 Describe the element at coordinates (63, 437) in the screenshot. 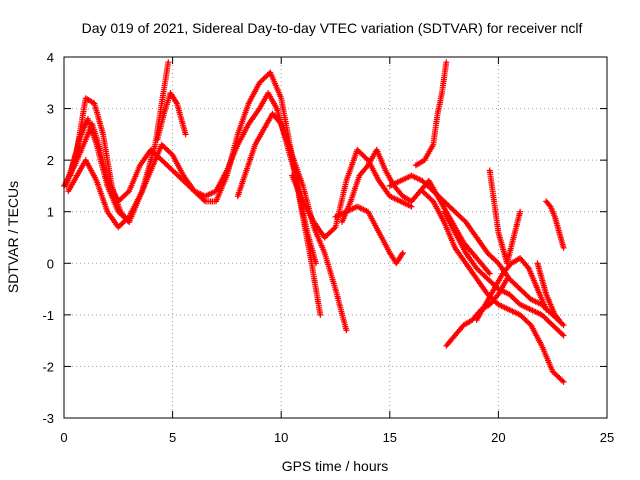

I see `x-tick-label: 0` at that location.